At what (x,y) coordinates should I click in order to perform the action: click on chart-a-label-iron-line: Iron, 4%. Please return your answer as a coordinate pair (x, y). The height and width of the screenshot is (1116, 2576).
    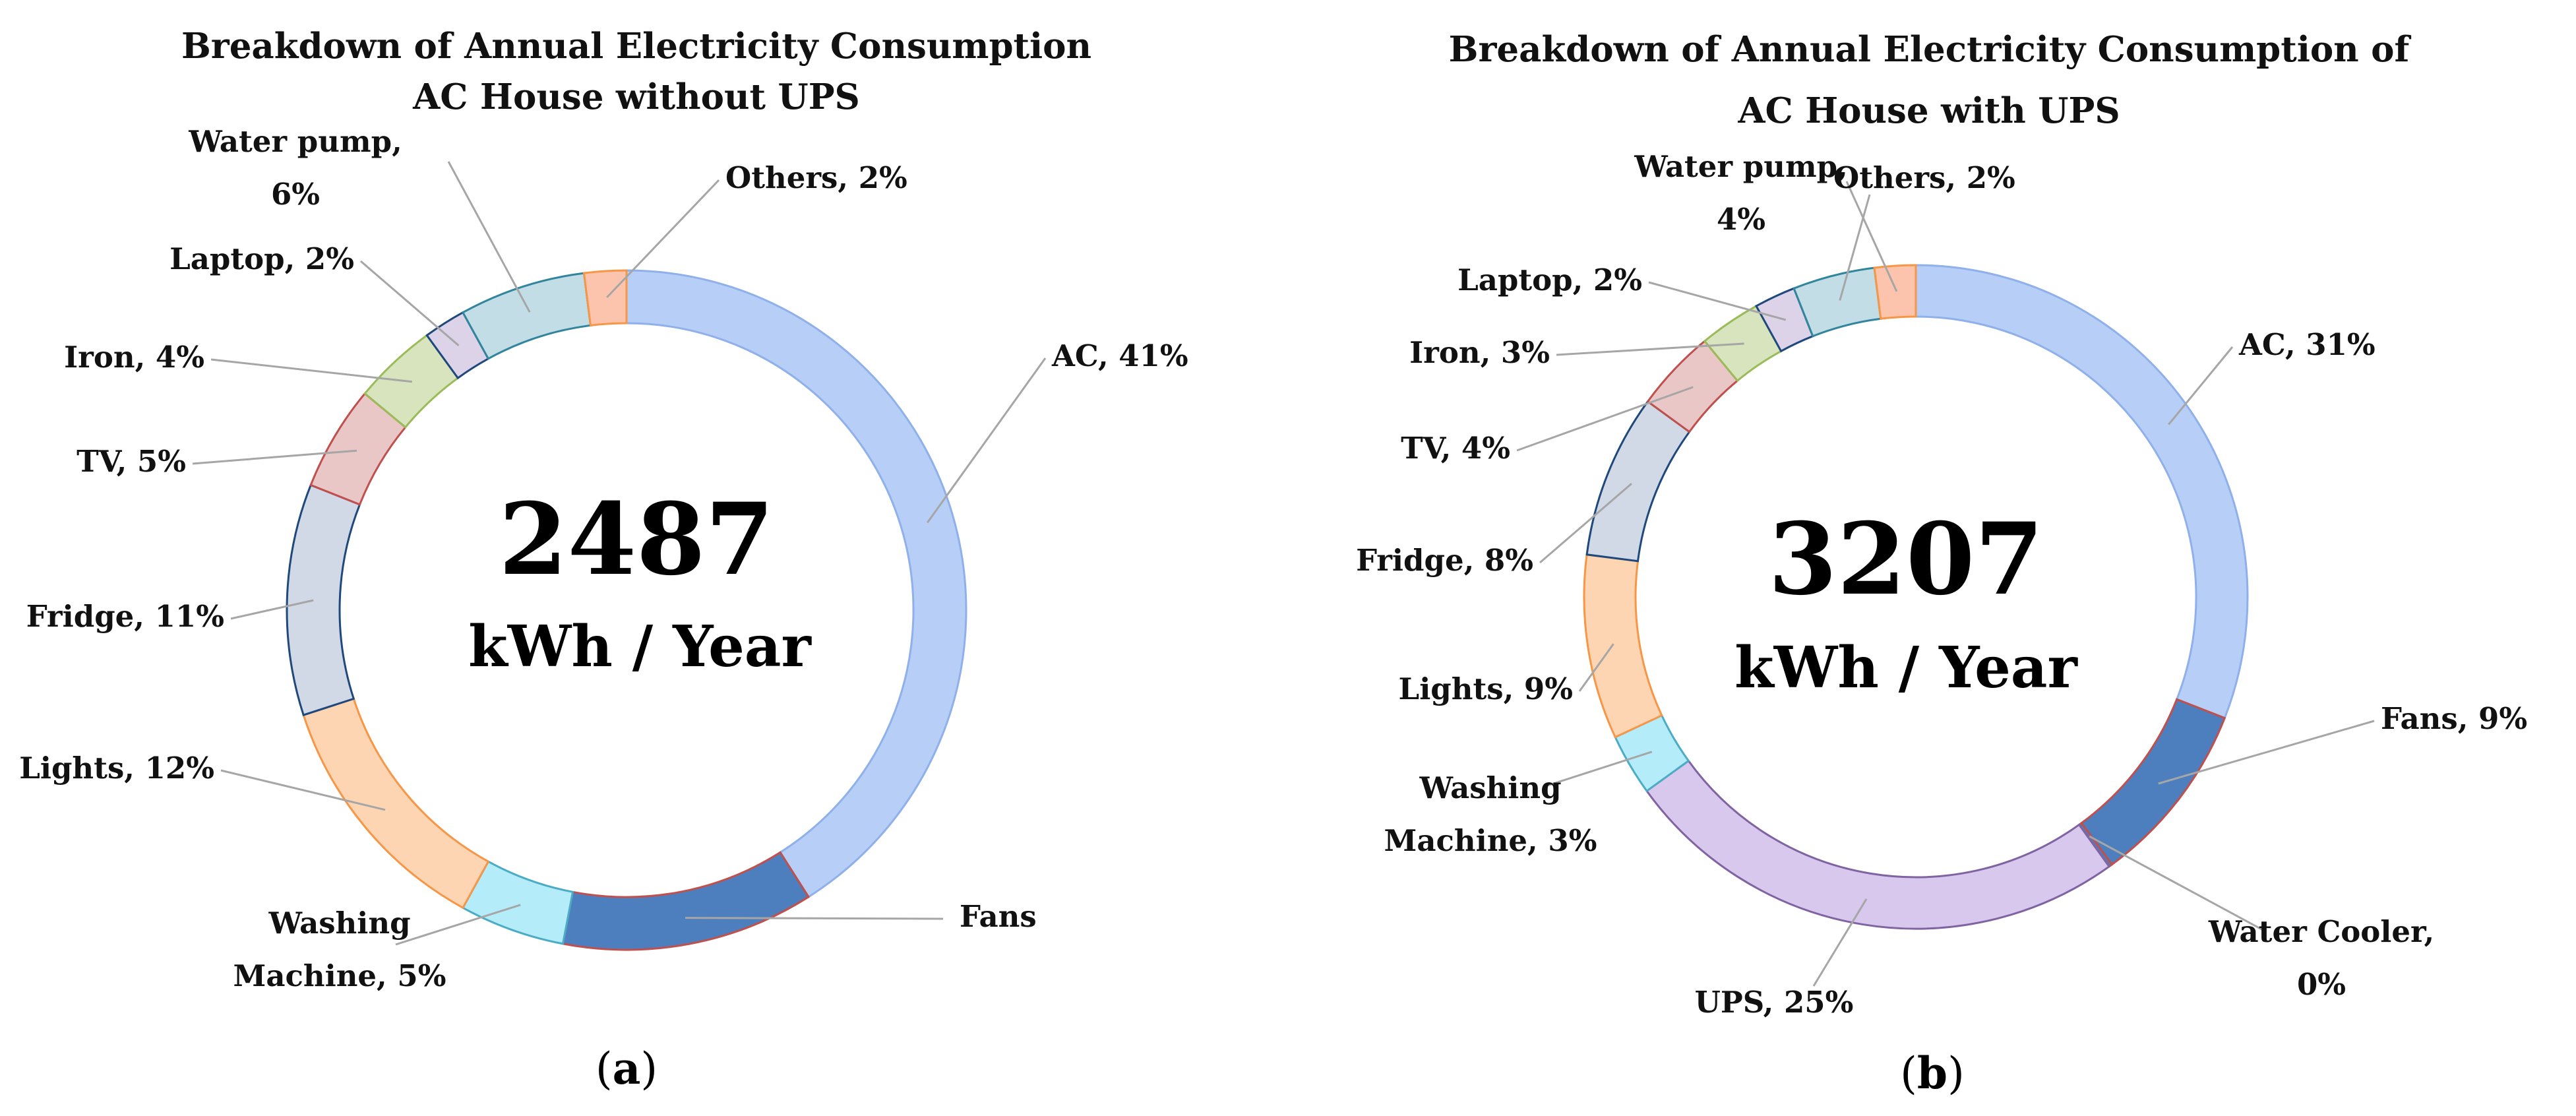
    Looking at the image, I should click on (134, 357).